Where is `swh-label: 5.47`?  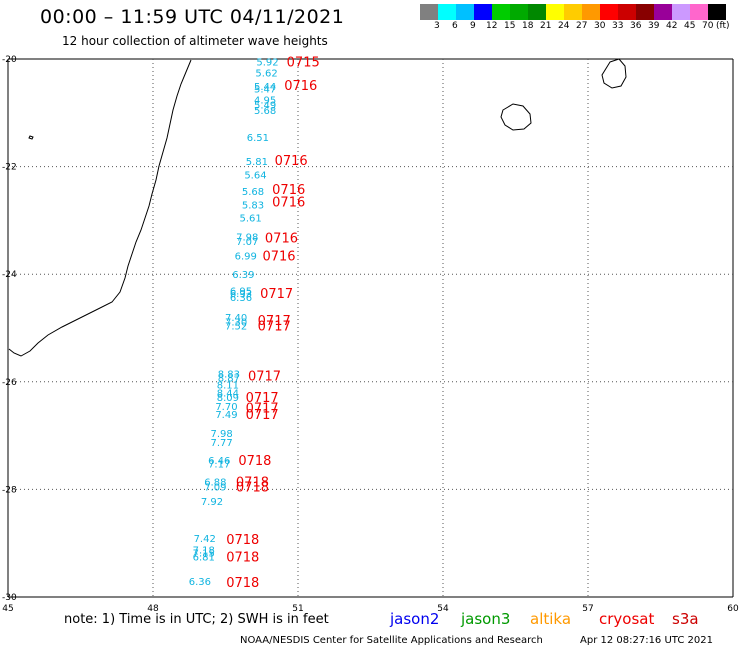
swh-label: 5.47 is located at coordinates (265, 90).